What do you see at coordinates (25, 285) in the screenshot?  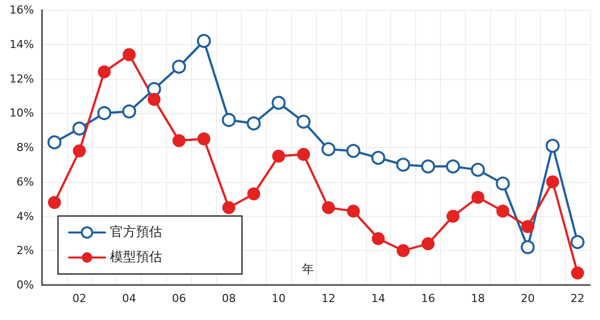 I see `y-tick-label: 0%` at bounding box center [25, 285].